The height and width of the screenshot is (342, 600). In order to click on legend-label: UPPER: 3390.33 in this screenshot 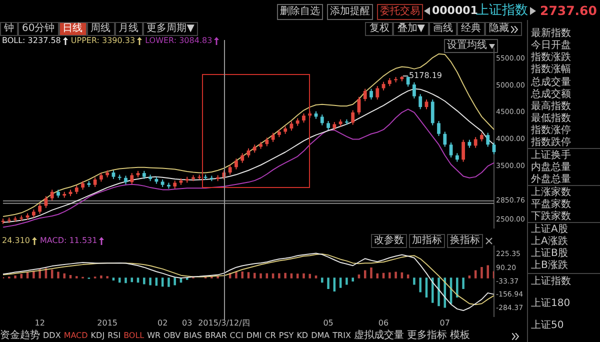, I will do `click(103, 41)`.